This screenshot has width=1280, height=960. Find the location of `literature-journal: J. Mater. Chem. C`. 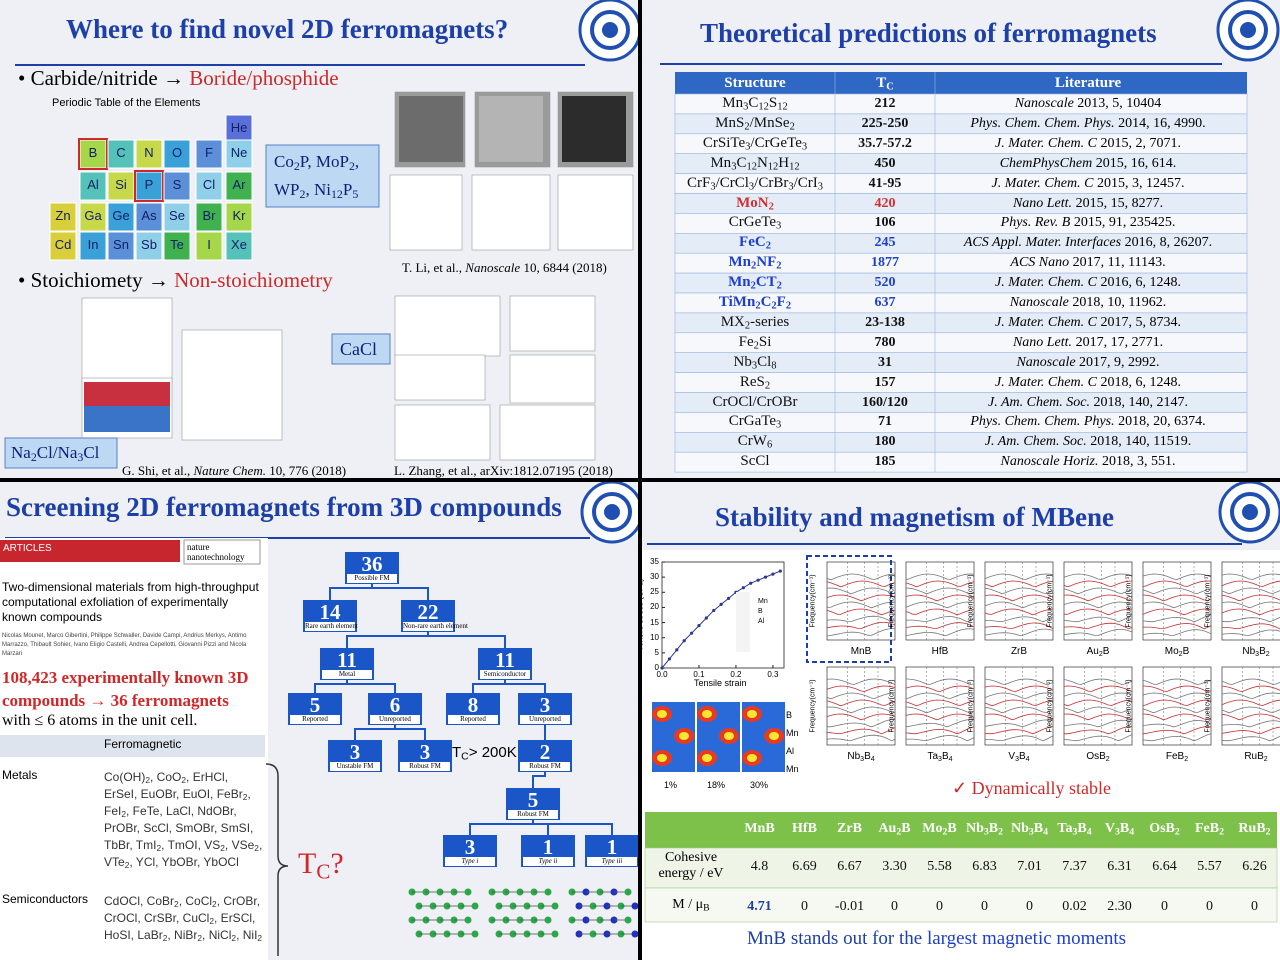

literature-journal: J. Mater. Chem. C is located at coordinates (1046, 143).